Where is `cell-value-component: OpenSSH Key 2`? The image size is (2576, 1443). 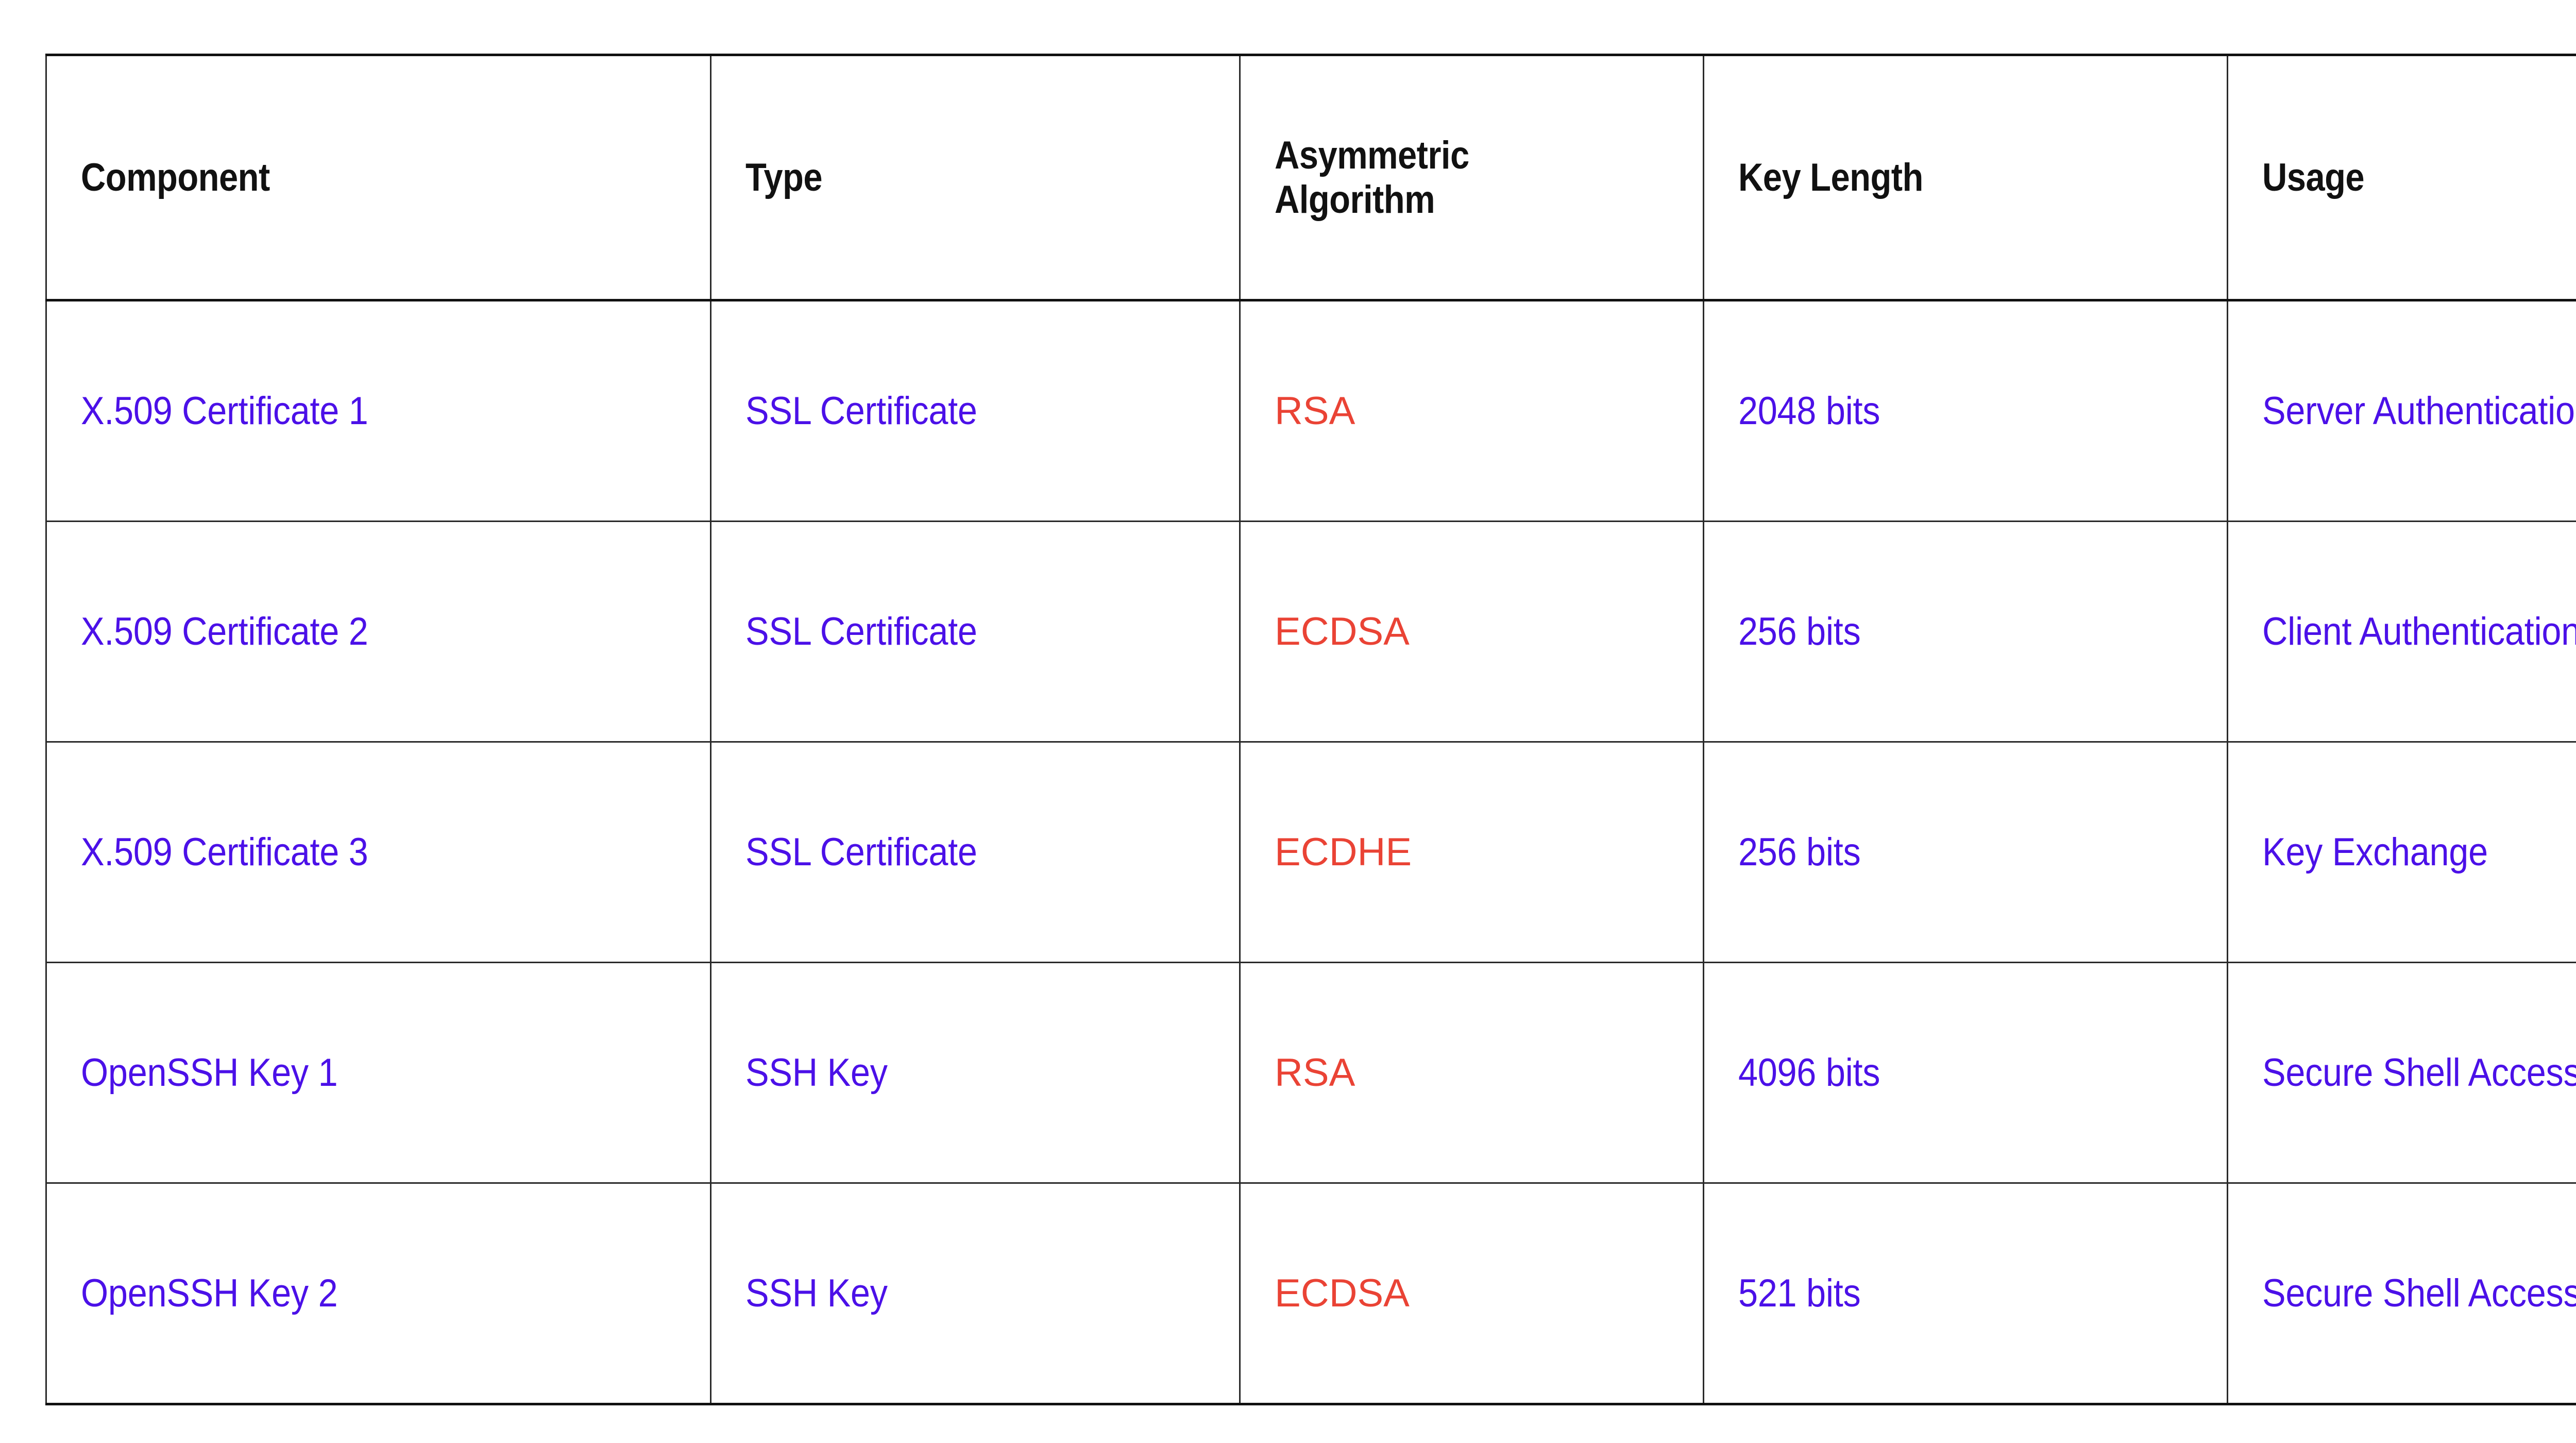
cell-value-component: OpenSSH Key 2 is located at coordinates (209, 1293).